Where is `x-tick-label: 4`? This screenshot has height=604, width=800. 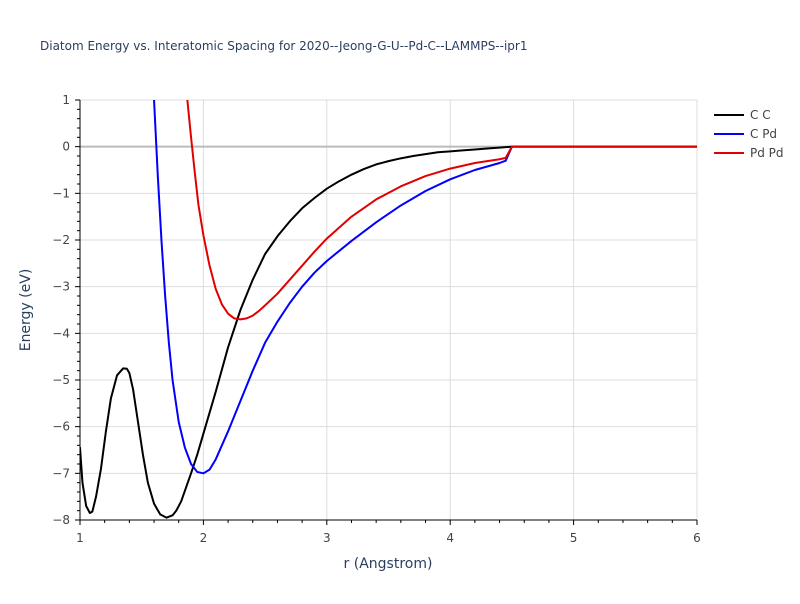 x-tick-label: 4 is located at coordinates (450, 538).